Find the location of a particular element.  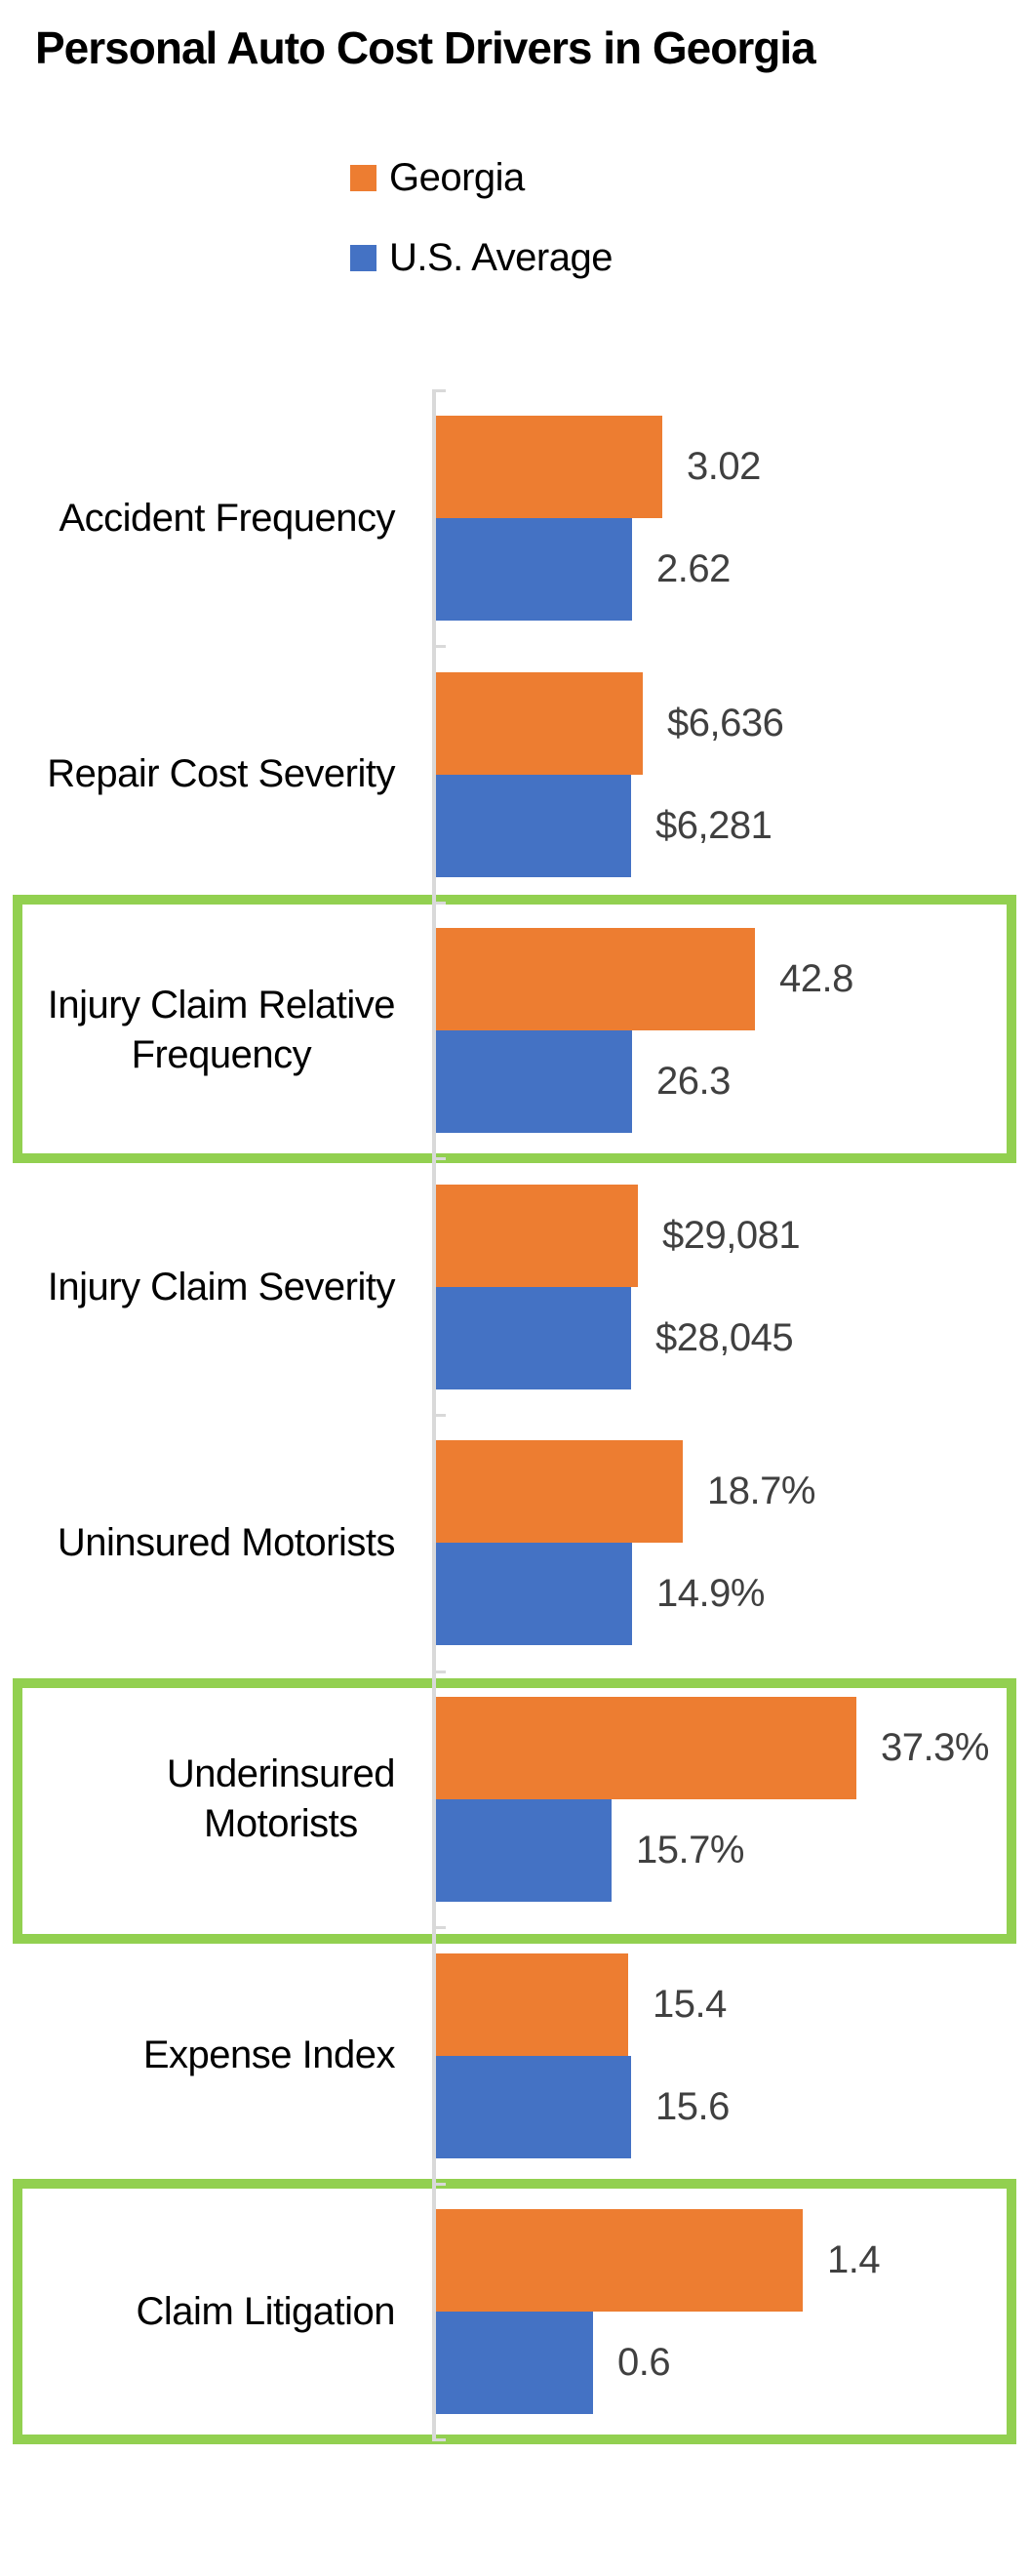

legend-swatch-us-average is located at coordinates (363, 257).